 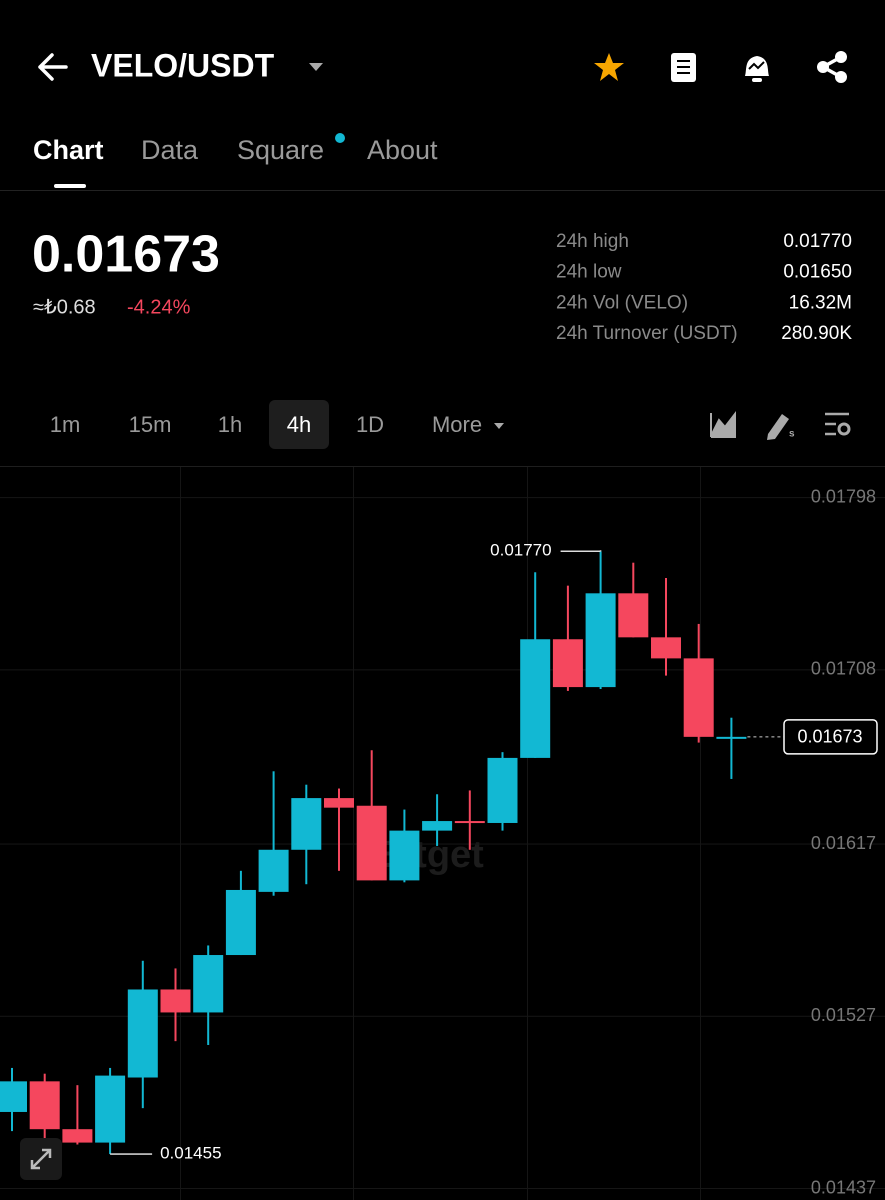 I want to click on settings-gear, so click(x=844, y=429).